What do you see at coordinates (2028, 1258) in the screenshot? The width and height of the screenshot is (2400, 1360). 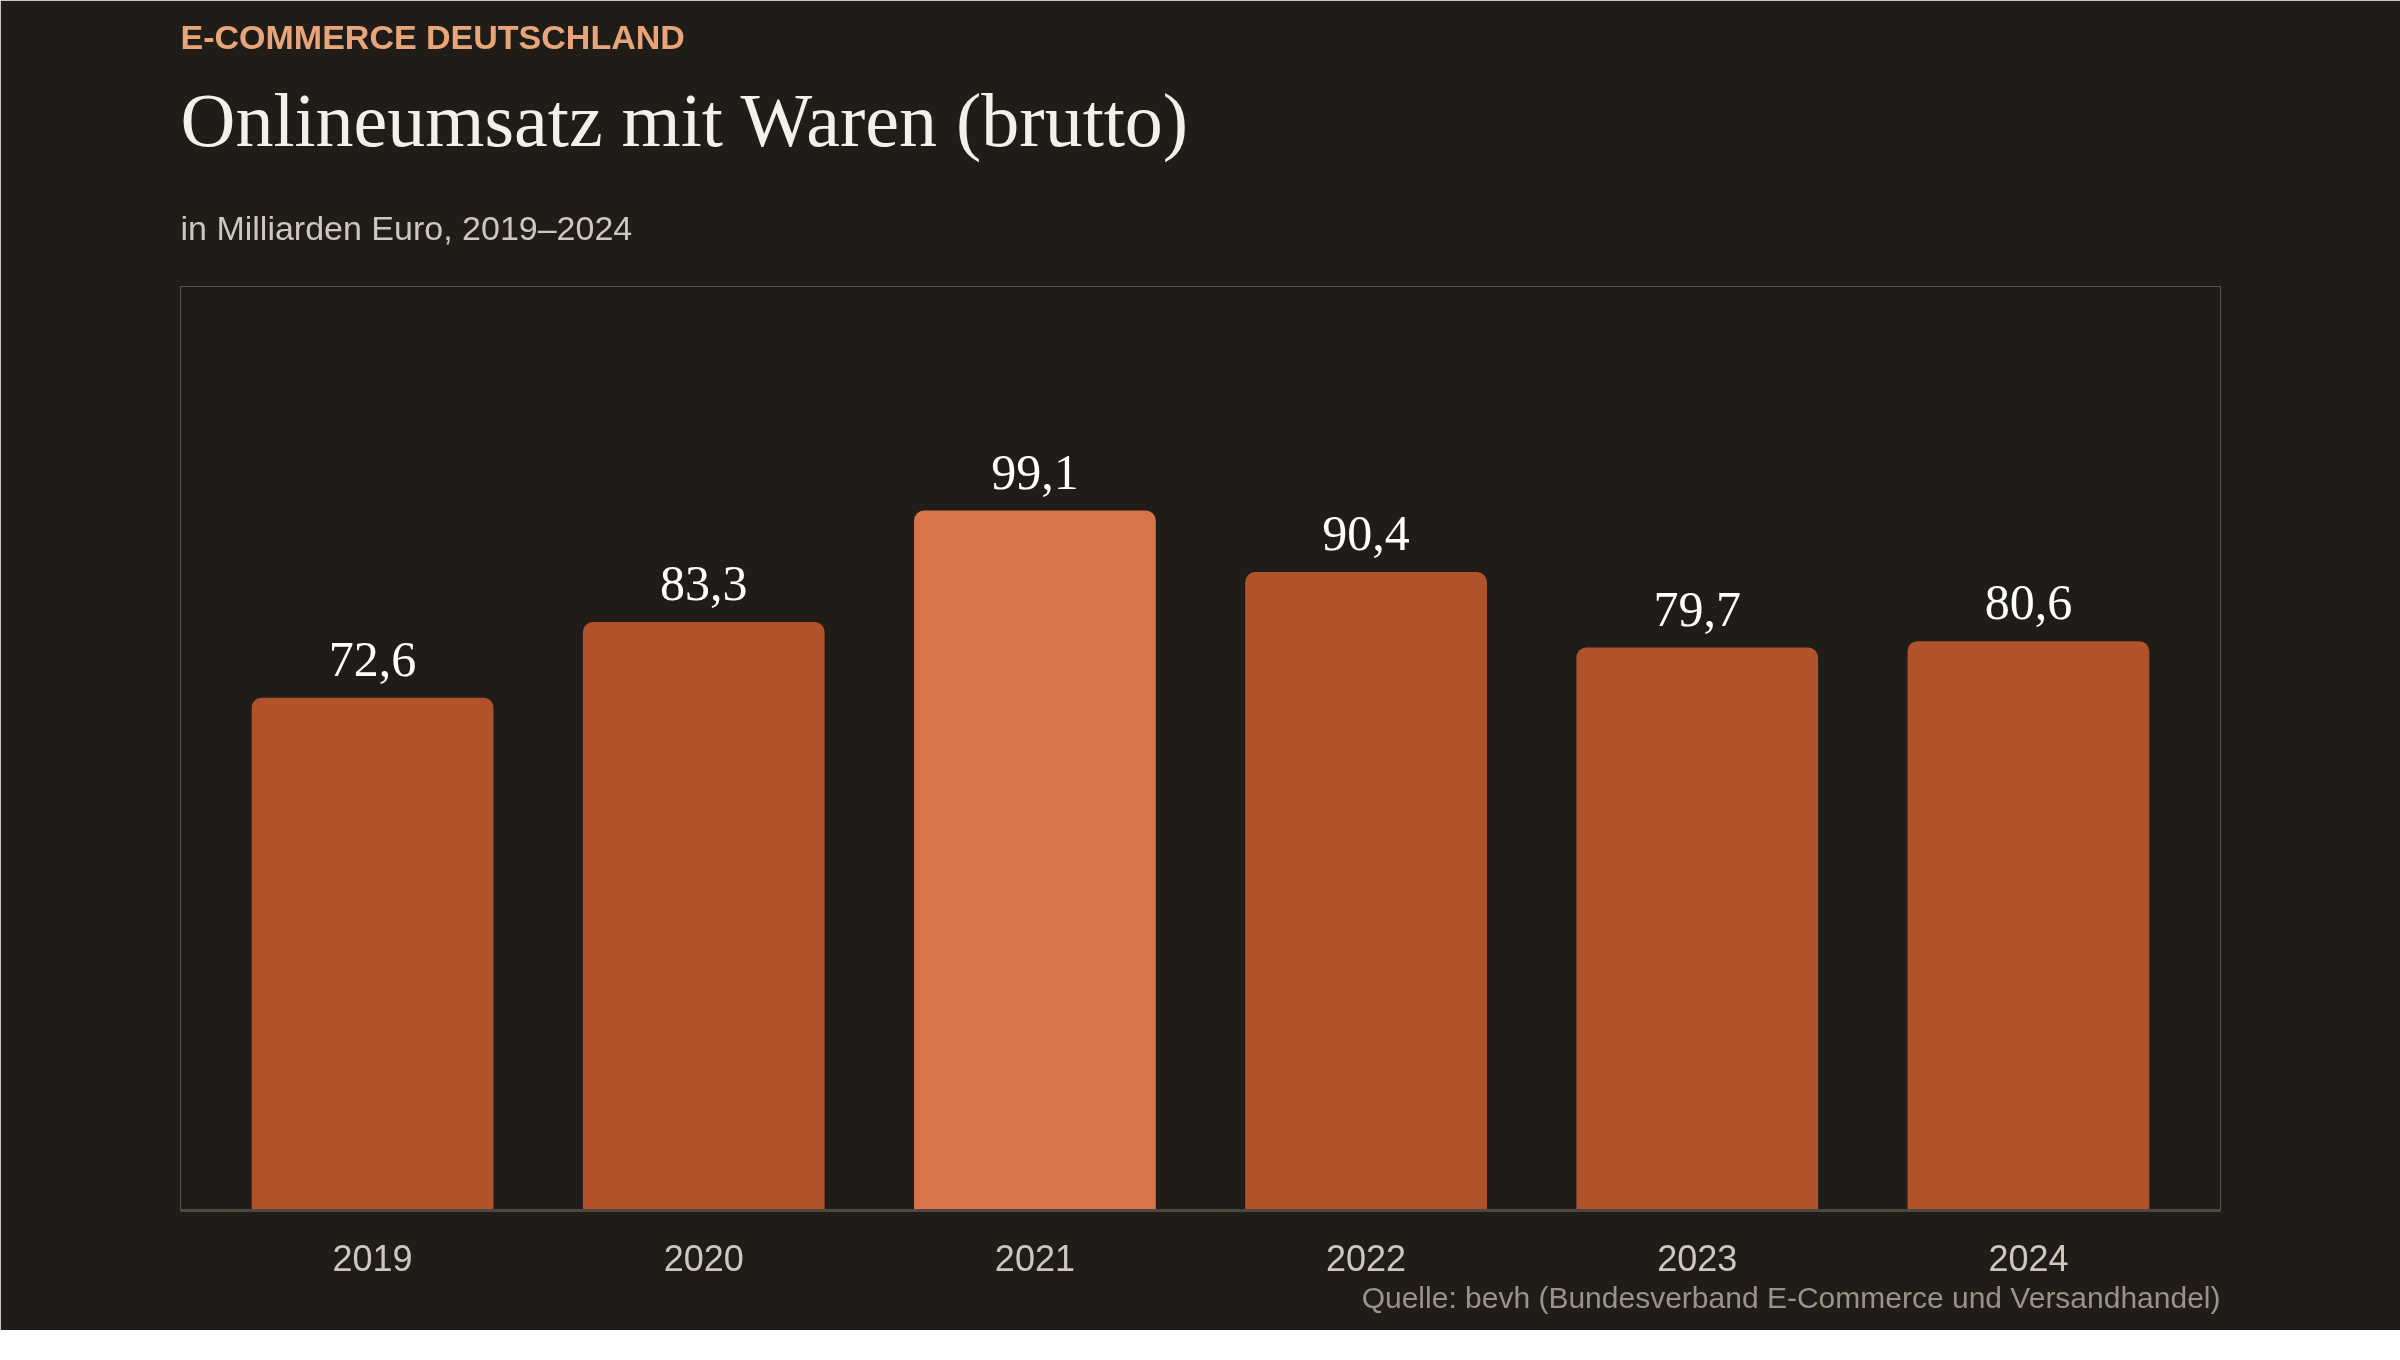 I see `x-tick-label: 2024` at bounding box center [2028, 1258].